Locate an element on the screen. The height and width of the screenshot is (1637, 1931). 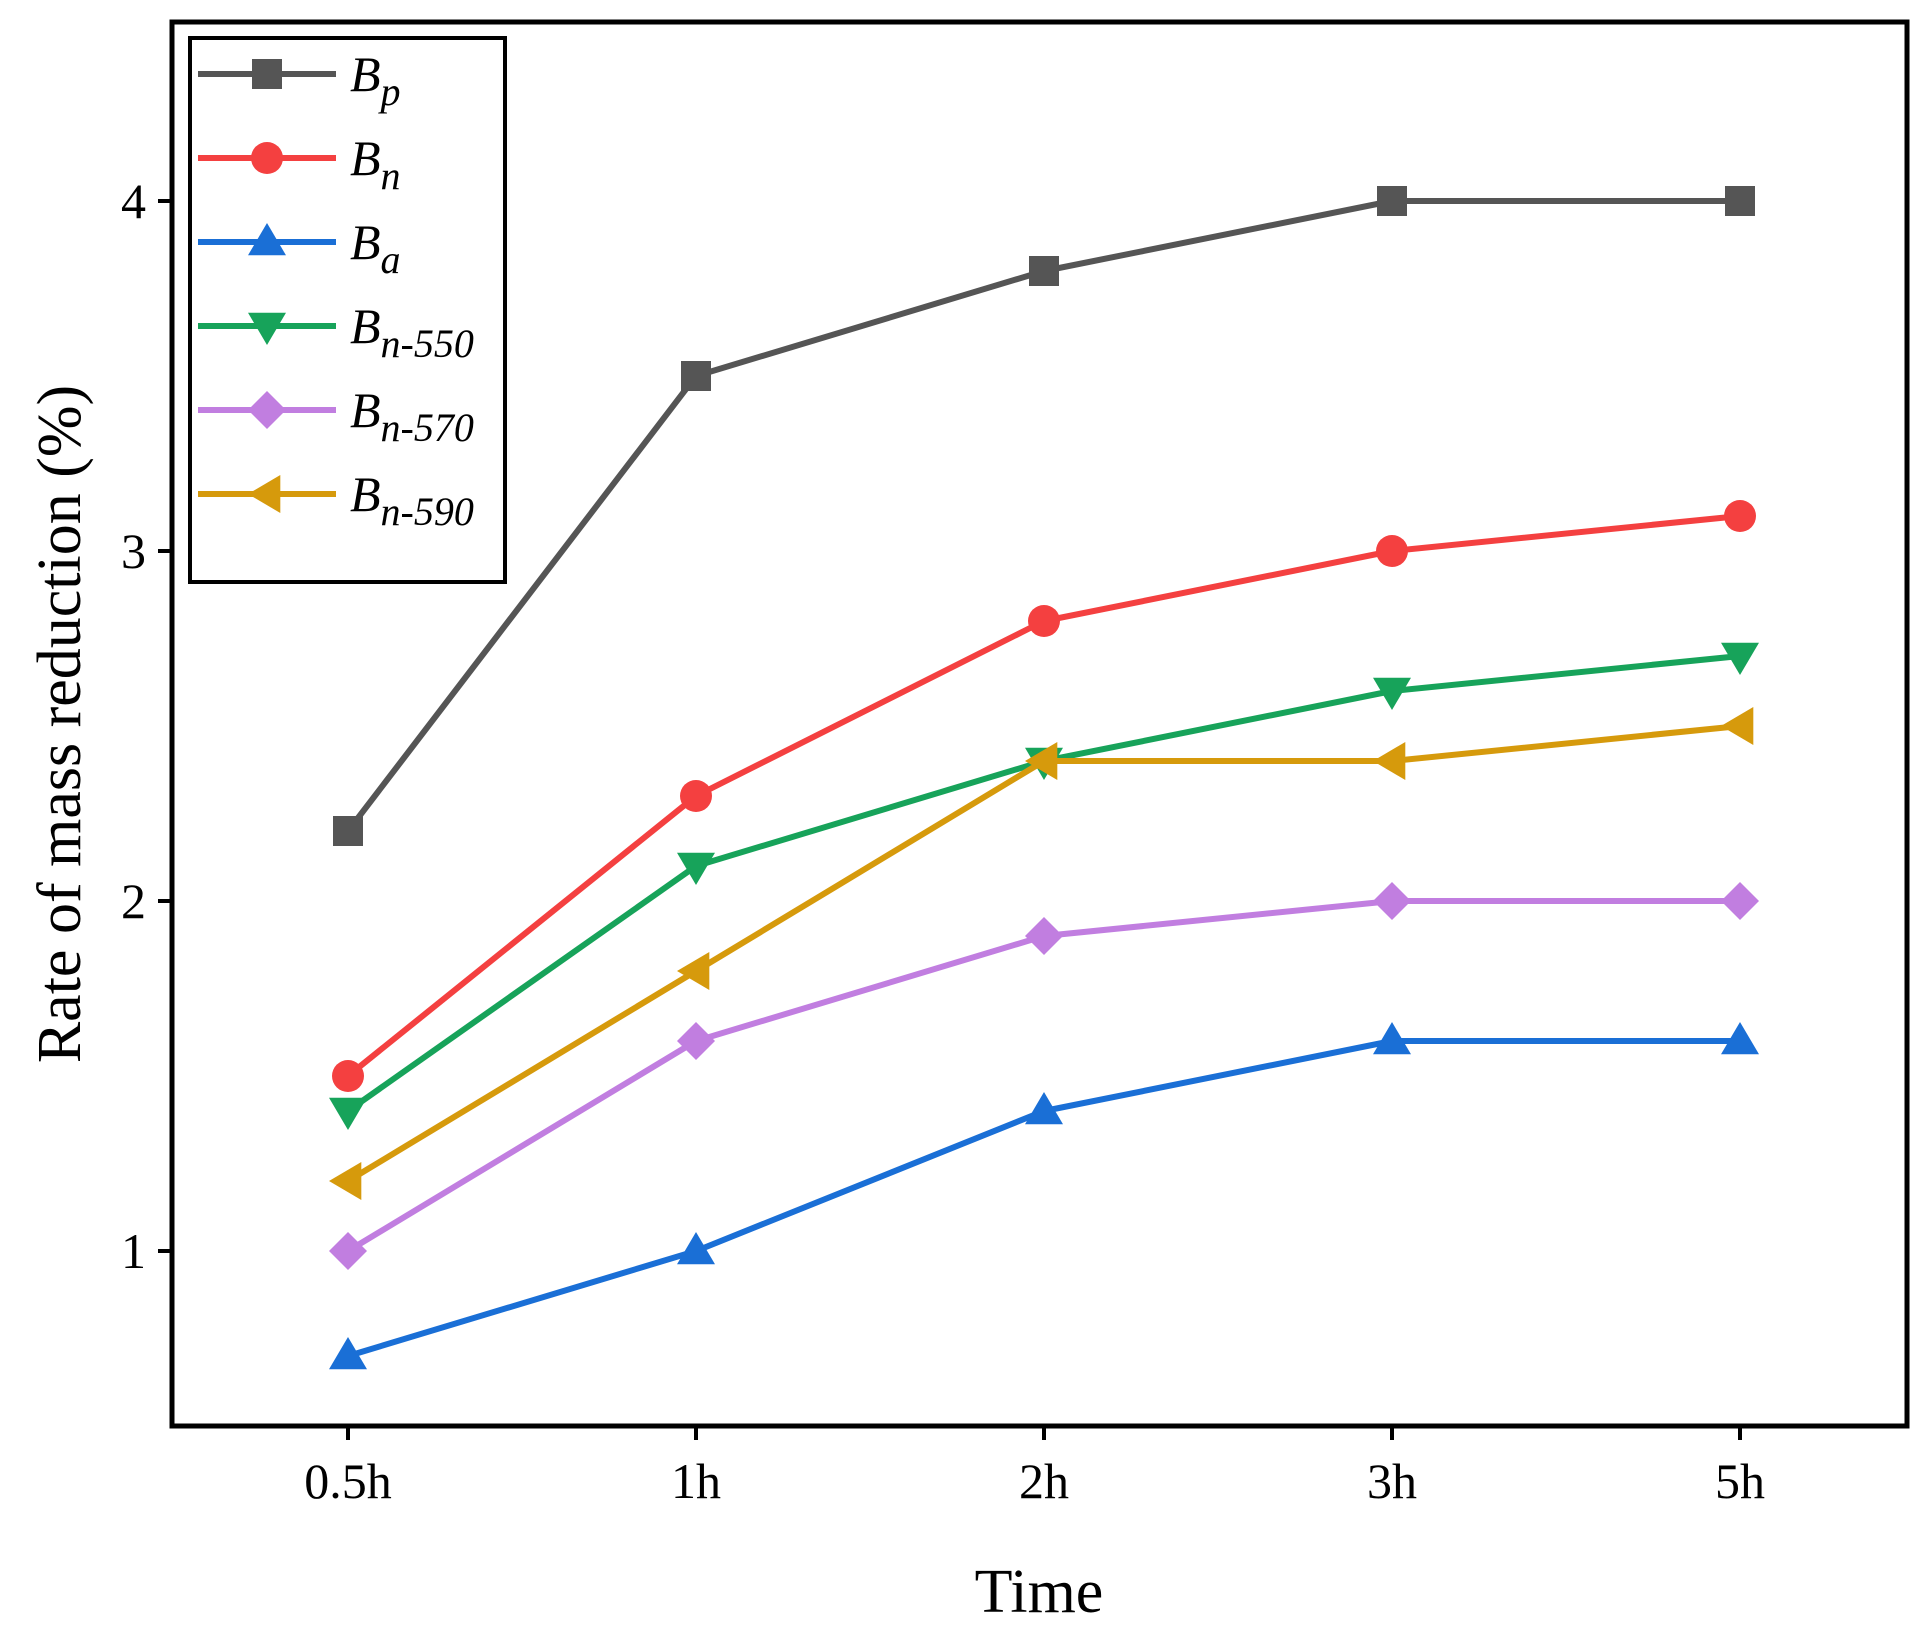
x-axis: 0.5h 1h 2h 3h 5h is located at coordinates (1034, 1467).